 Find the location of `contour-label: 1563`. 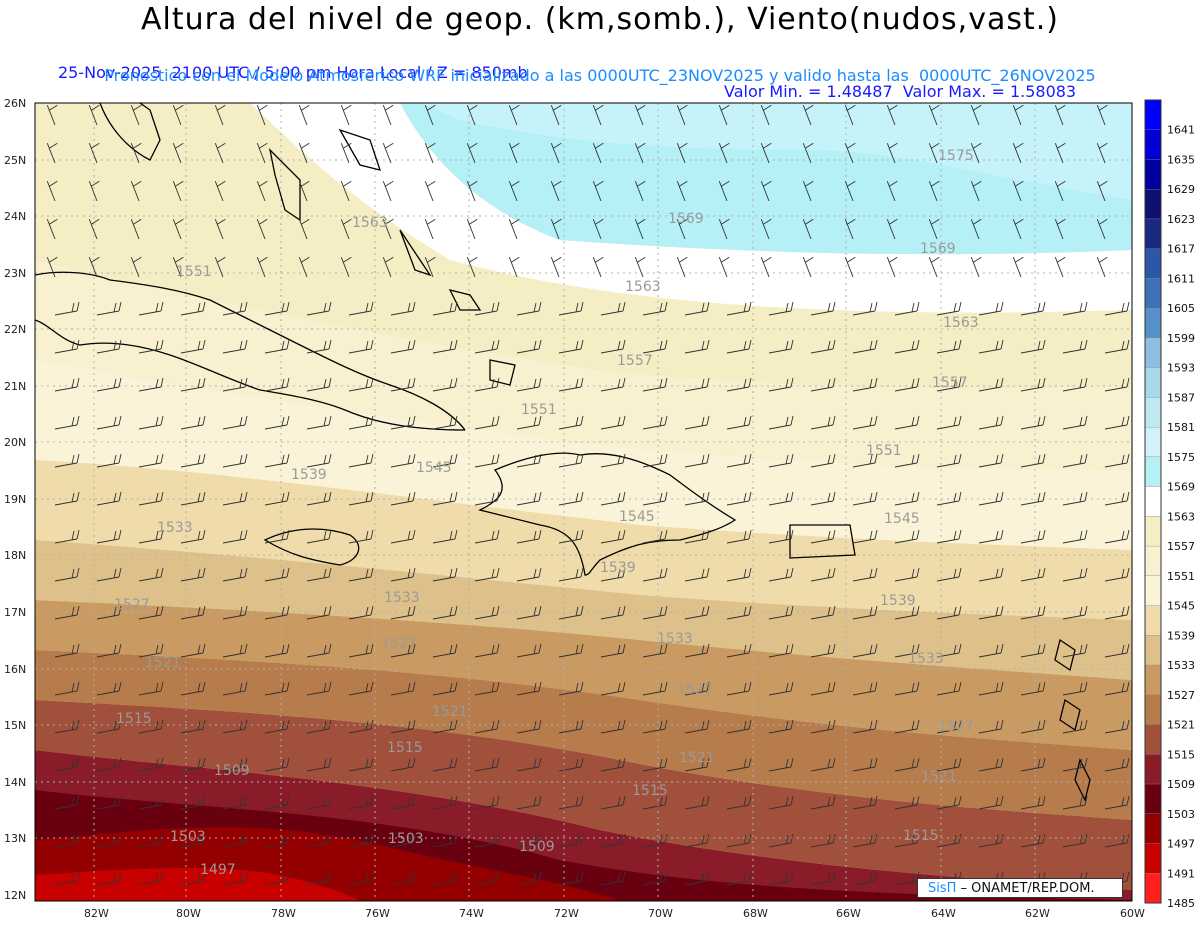

contour-label: 1563 is located at coordinates (643, 287).